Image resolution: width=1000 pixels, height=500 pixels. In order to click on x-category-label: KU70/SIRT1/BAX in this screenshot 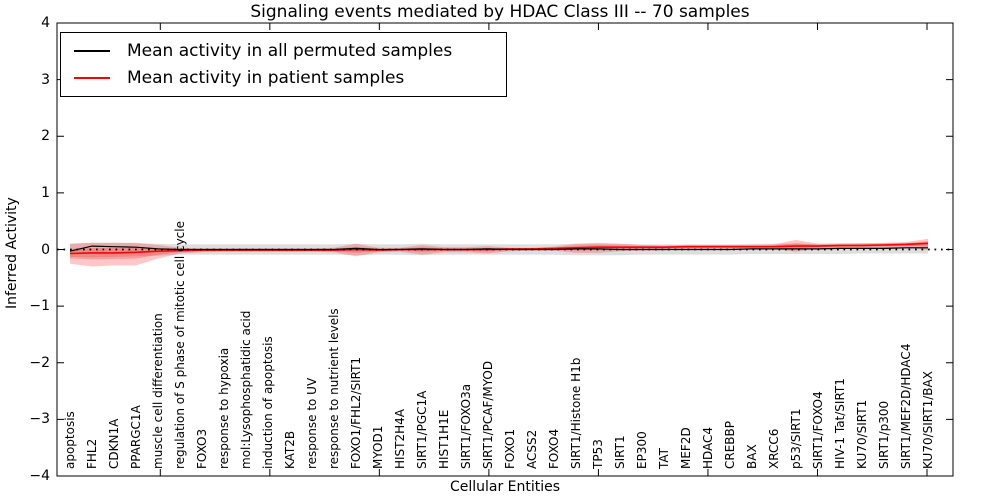, I will do `click(927, 420)`.